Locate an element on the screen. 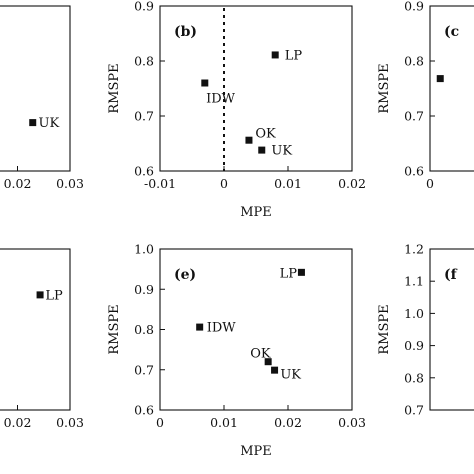 The image size is (474, 474). panel-f: 0.7 0.8 0.9 1.0 1.1 1.2 (f RMSPE is located at coordinates (425, 330).